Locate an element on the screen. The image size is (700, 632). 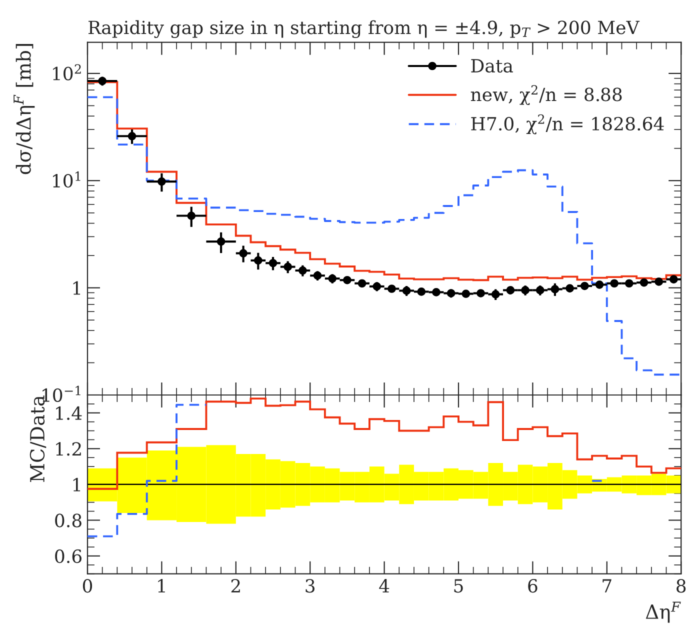
x-tick-label: 2 is located at coordinates (235, 585).